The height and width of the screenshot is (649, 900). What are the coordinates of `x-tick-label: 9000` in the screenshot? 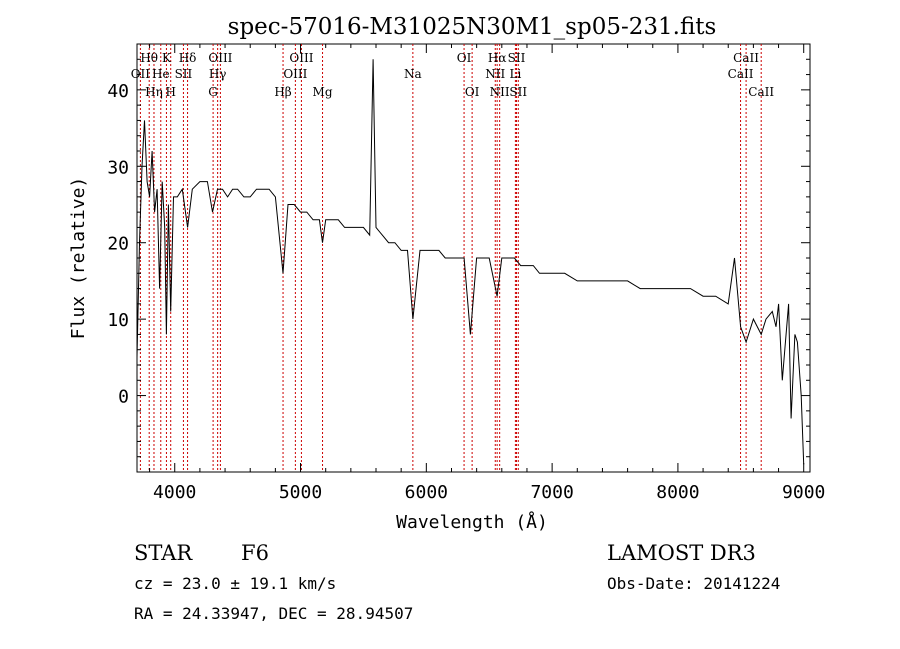 It's located at (803, 492).